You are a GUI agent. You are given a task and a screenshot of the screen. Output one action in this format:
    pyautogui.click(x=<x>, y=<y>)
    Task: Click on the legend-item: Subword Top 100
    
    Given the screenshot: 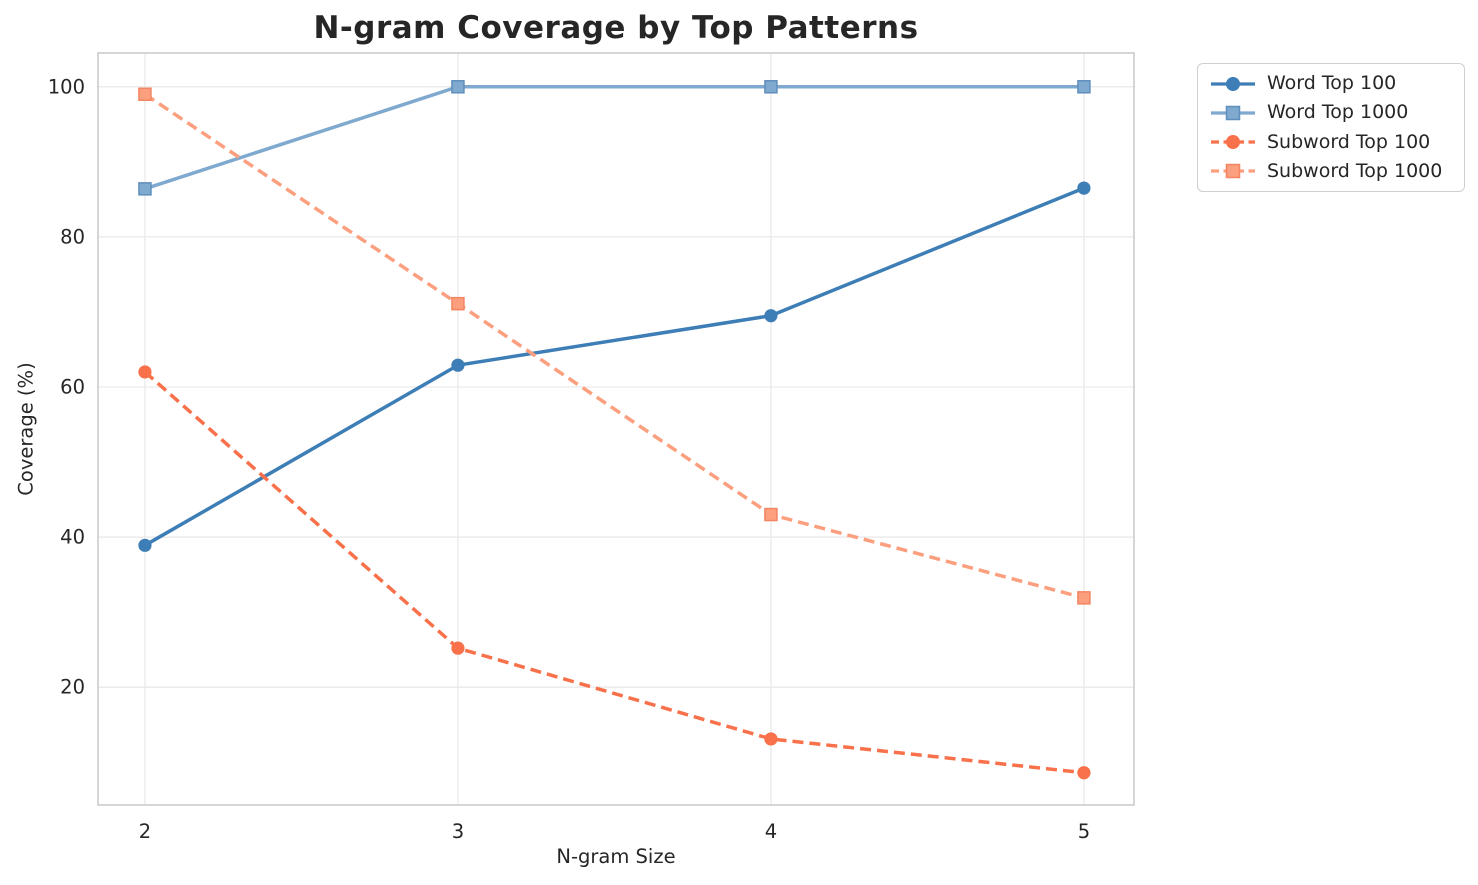 What is the action you would take?
    pyautogui.click(x=1331, y=142)
    